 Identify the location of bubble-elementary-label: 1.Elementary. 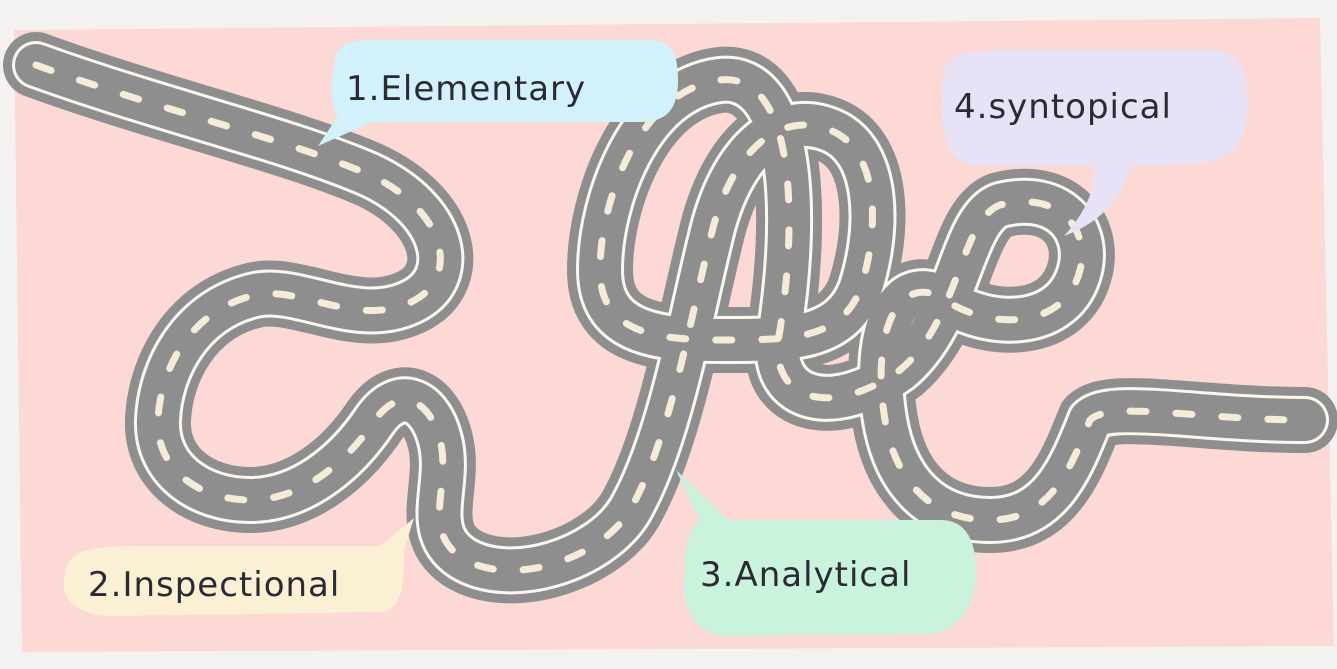
(466, 89).